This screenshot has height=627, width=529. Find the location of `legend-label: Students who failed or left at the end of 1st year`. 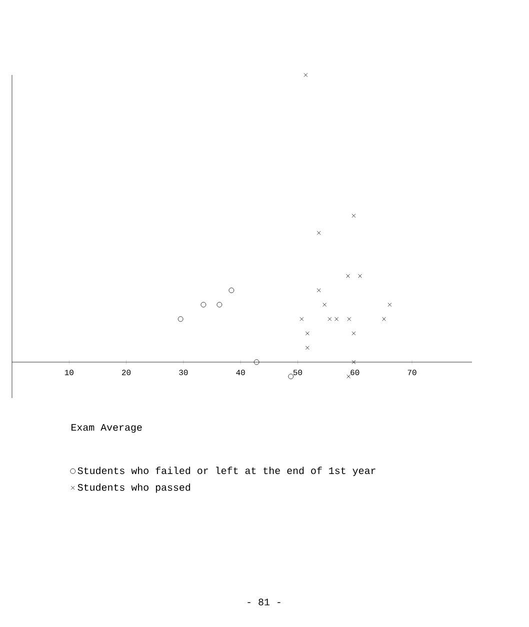

legend-label: Students who failed or left at the end of 1st year is located at coordinates (227, 471).